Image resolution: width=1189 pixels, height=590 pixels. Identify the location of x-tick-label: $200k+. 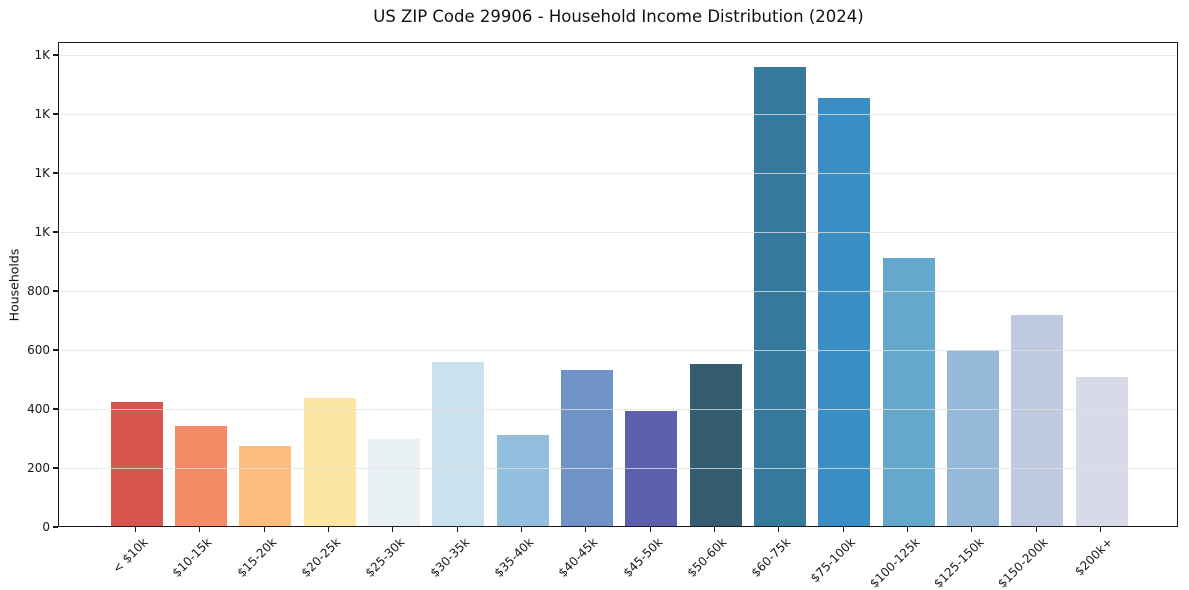
(1093, 557).